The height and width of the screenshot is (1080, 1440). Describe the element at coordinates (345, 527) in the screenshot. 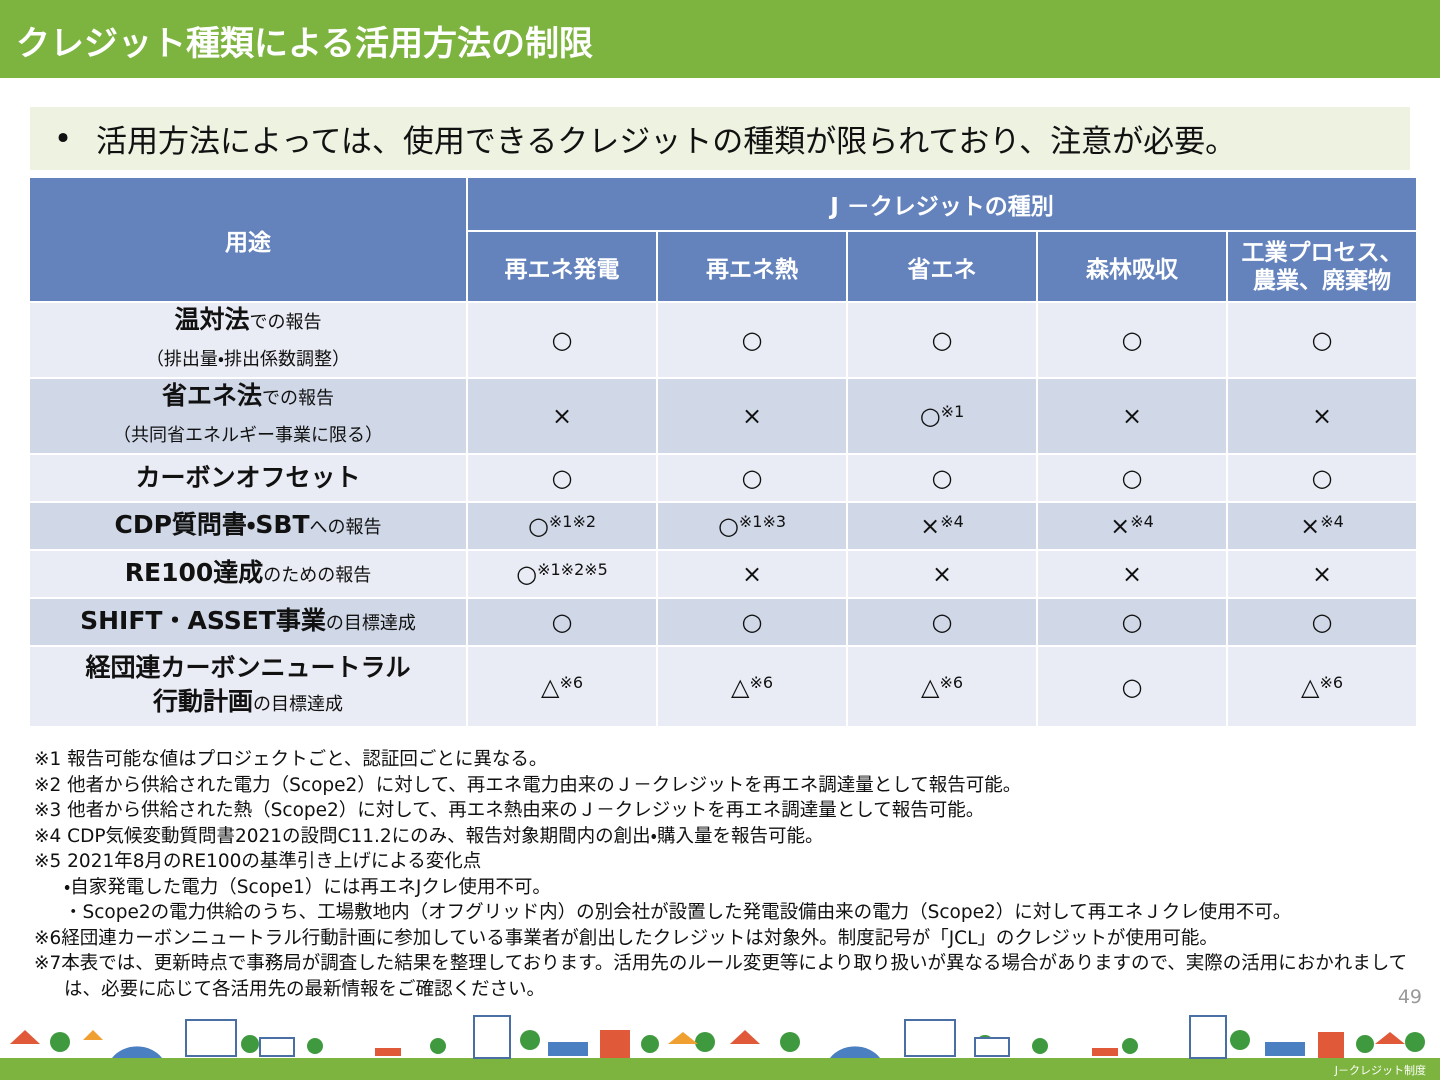

I see `label-normal: への報告` at that location.